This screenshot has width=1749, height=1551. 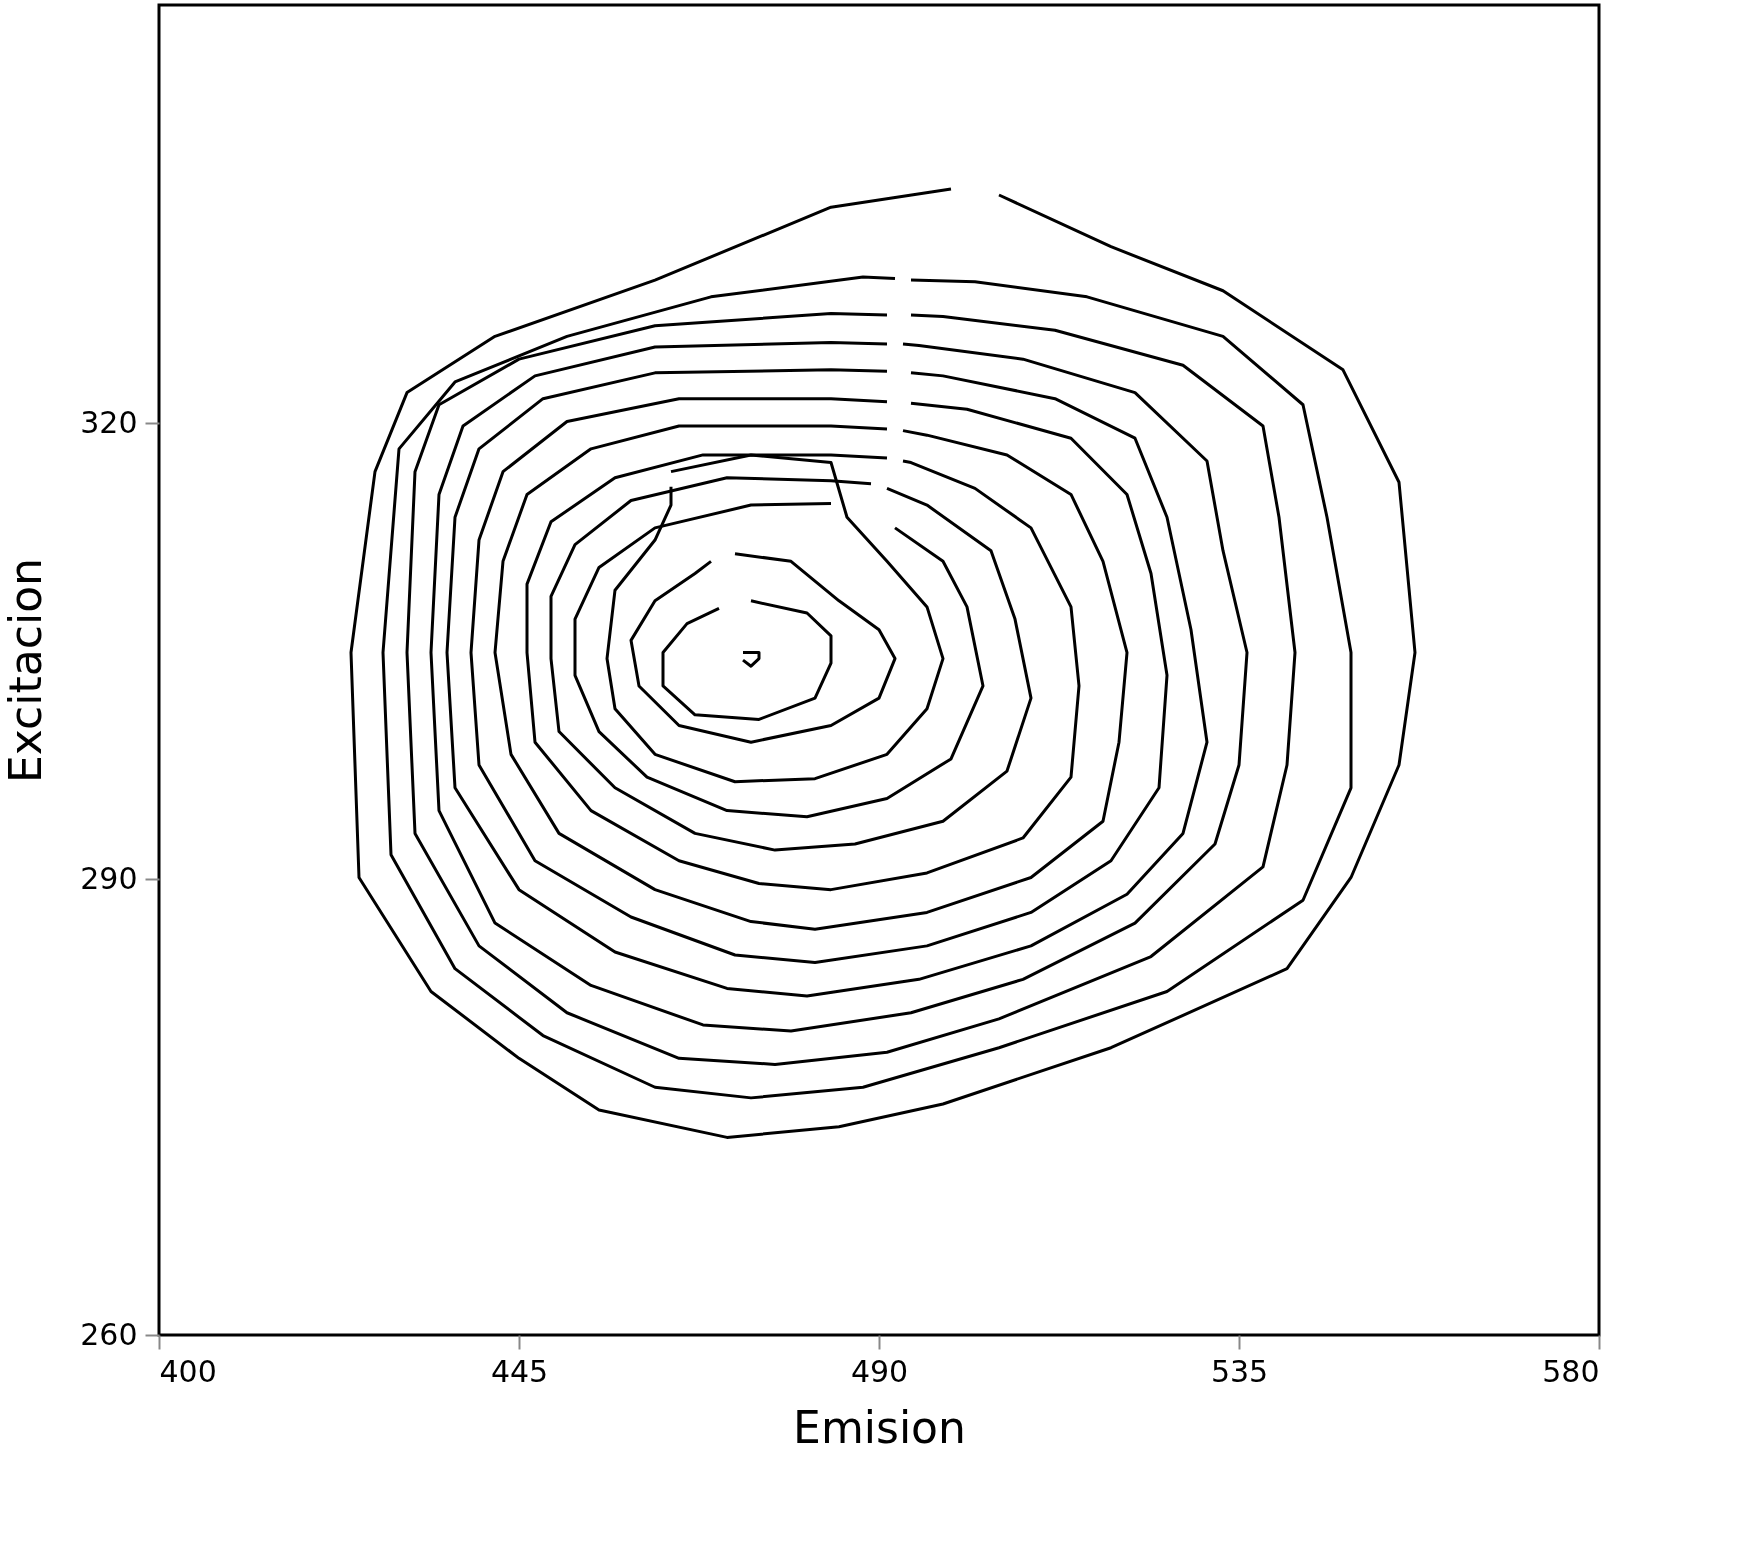 I want to click on x-tick-label: 490, so click(x=879, y=1371).